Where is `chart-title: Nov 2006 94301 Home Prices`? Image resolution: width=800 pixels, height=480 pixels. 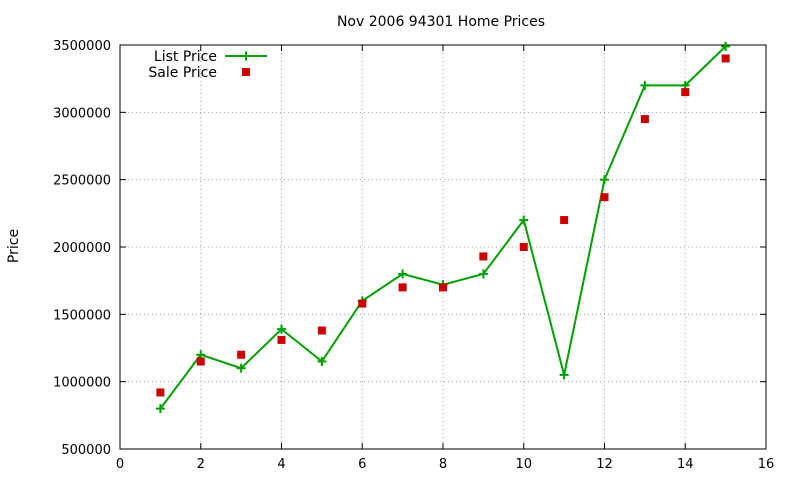
chart-title: Nov 2006 94301 Home Prices is located at coordinates (441, 22).